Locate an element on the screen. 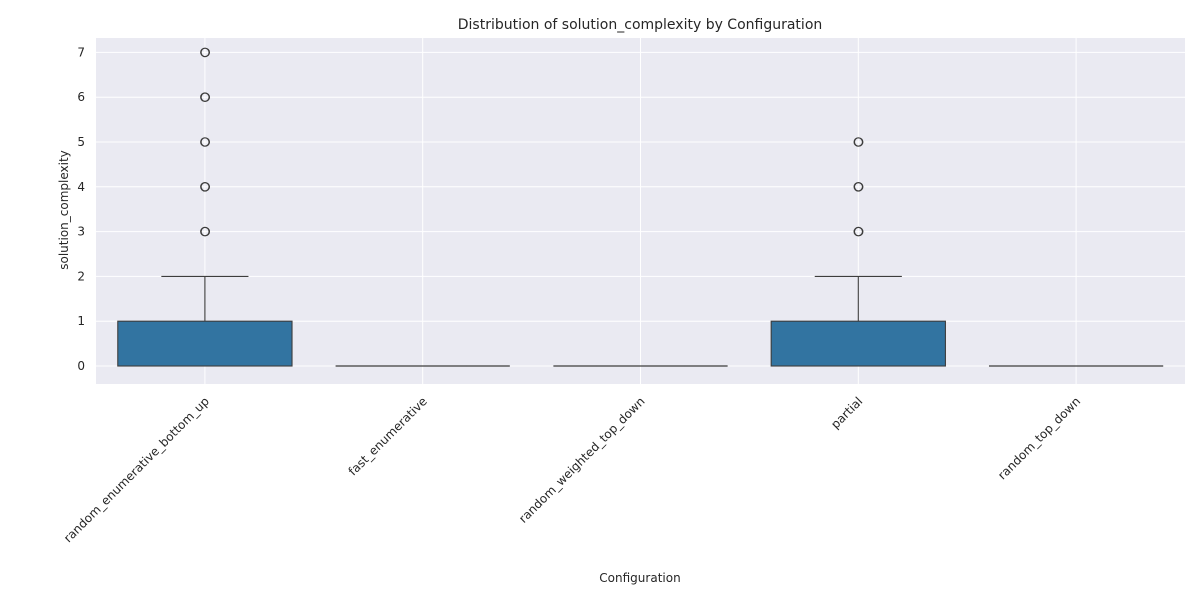 This screenshot has height=605, width=1200. y-tick-label: 0 is located at coordinates (81, 366).